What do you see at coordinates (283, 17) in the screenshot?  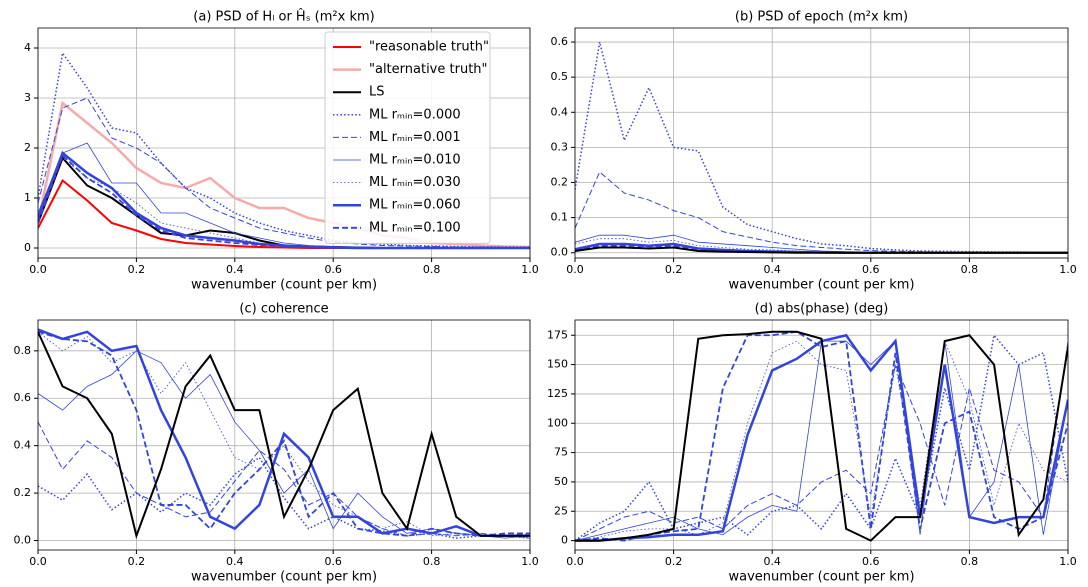 I see `chart-title: (a) PSD of Hₗ or Ĥₛ (m²x km)` at bounding box center [283, 17].